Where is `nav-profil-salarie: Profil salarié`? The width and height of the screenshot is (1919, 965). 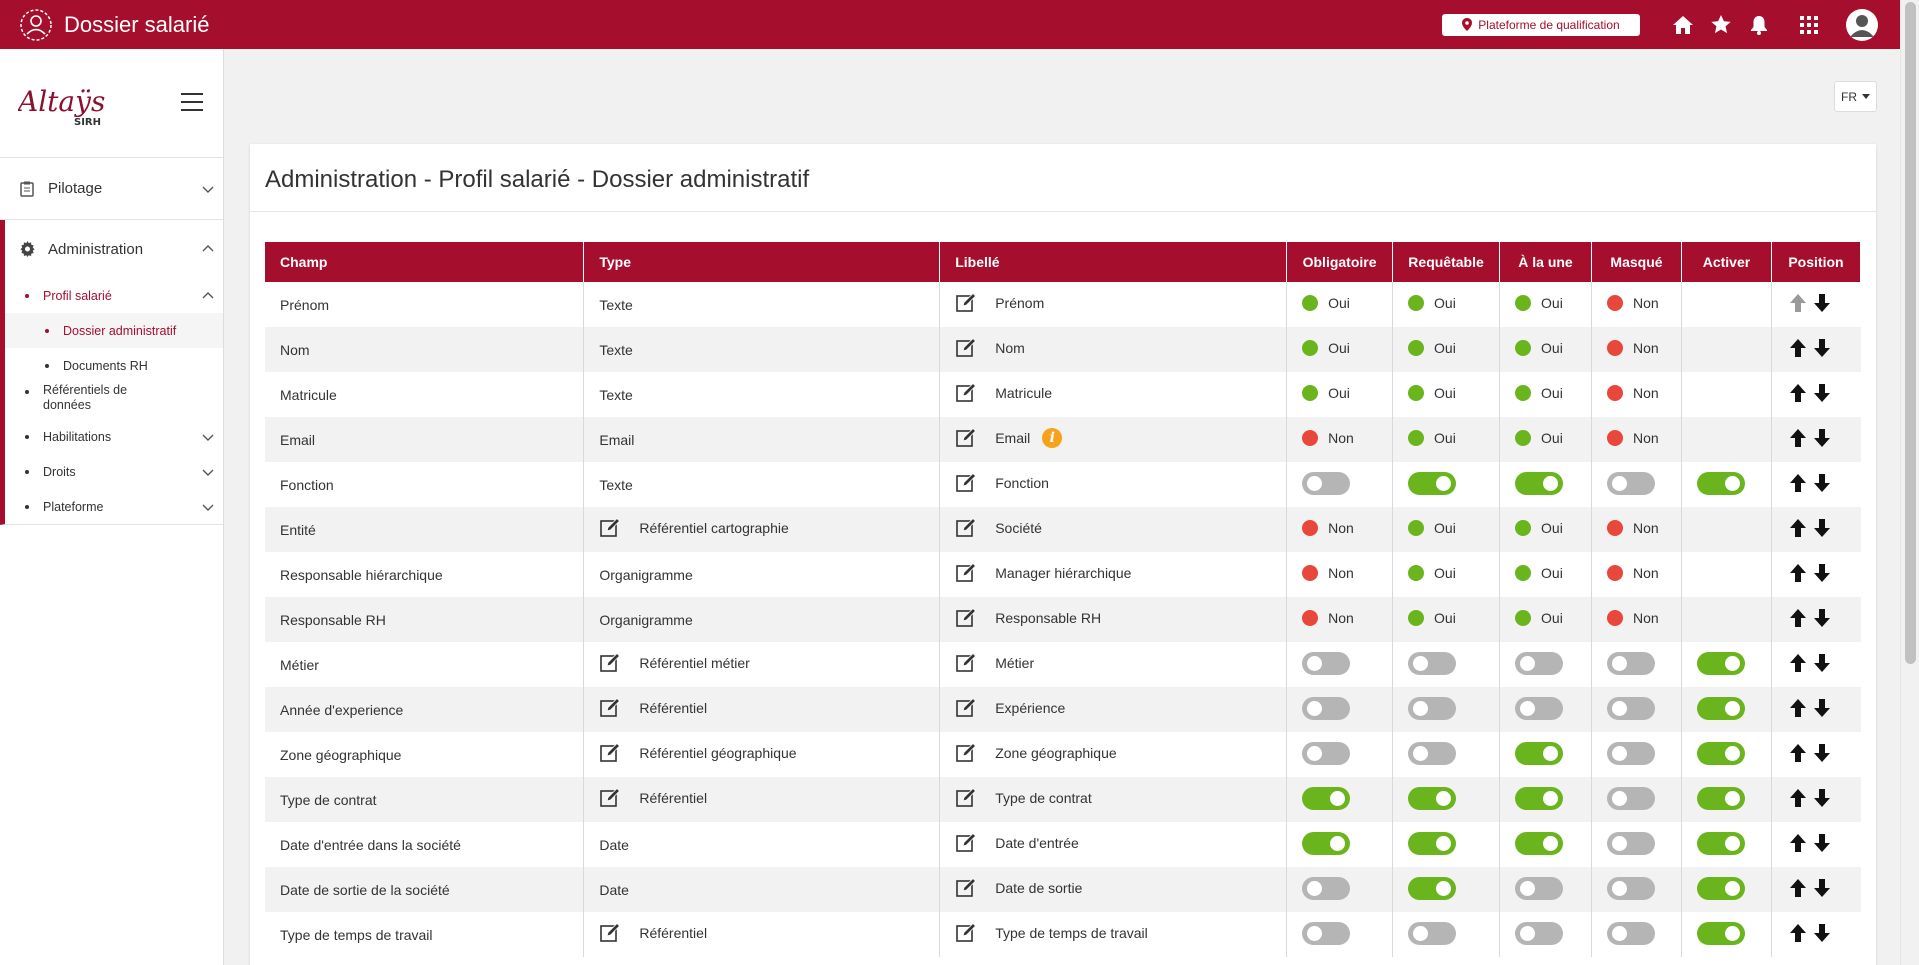
nav-profil-salarie: Profil salarié is located at coordinates (114, 295).